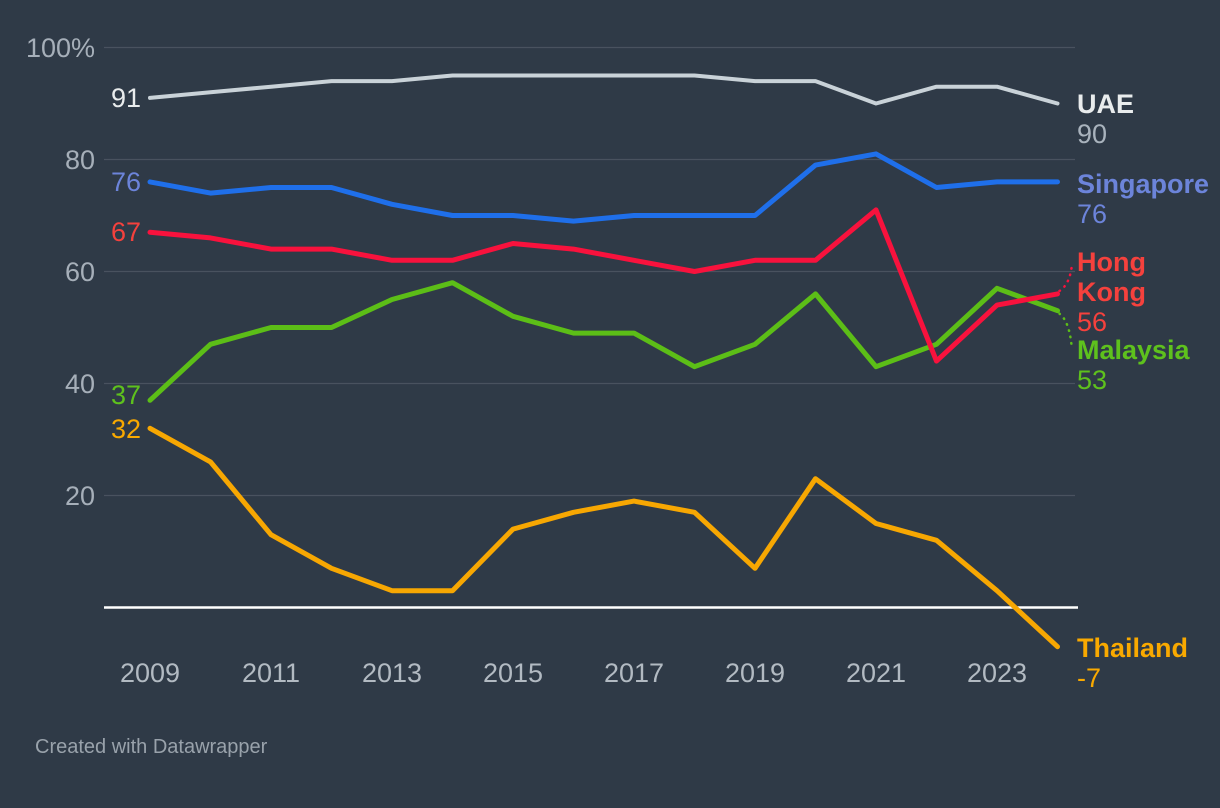  I want to click on series-start-value: 67, so click(125, 232).